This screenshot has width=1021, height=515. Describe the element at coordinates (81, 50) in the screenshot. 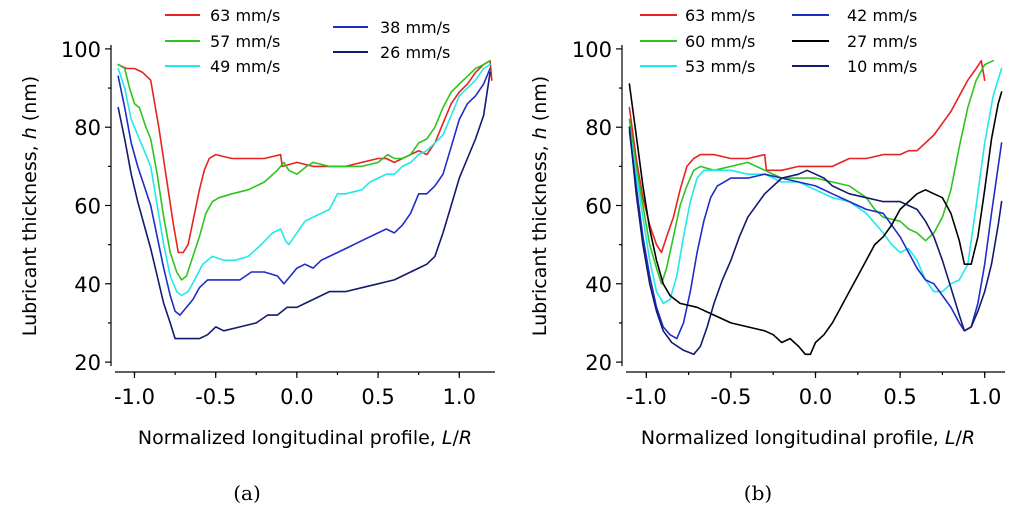

I see `y-tick-label-a: 100` at that location.